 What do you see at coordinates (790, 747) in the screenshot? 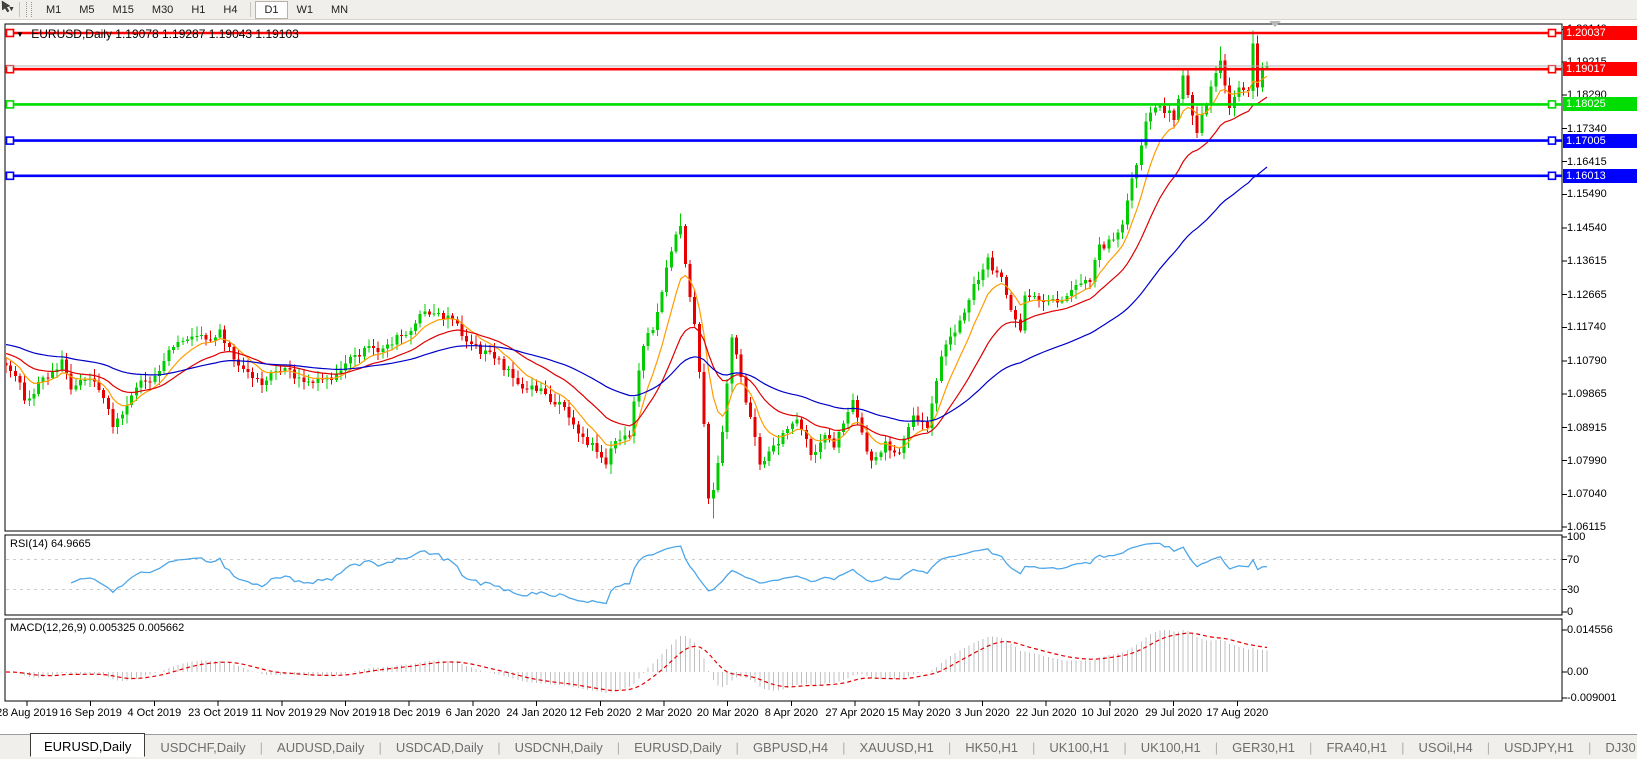
I see `chart-tab-gbpusd-h4: GBPUSD,H4` at bounding box center [790, 747].